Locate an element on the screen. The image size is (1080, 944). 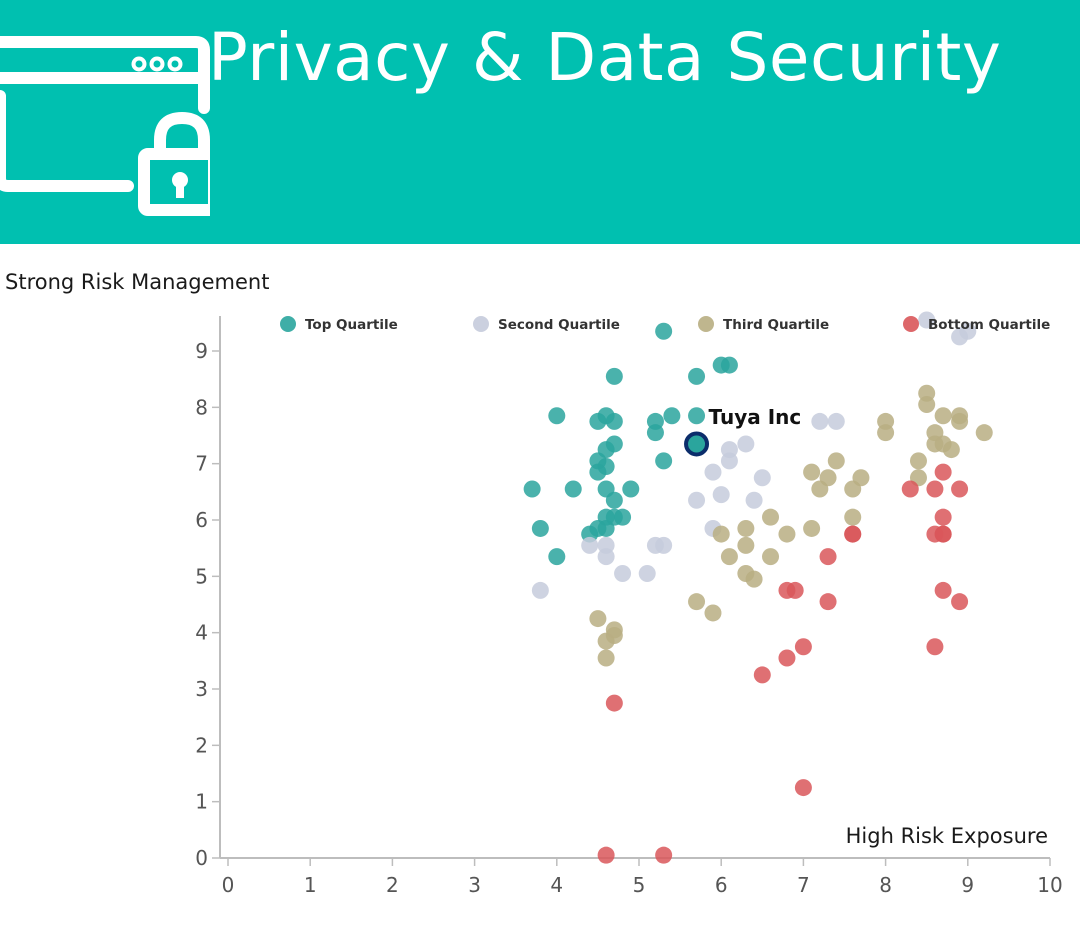
legend-item-top: Top Quartile is located at coordinates (339, 324).